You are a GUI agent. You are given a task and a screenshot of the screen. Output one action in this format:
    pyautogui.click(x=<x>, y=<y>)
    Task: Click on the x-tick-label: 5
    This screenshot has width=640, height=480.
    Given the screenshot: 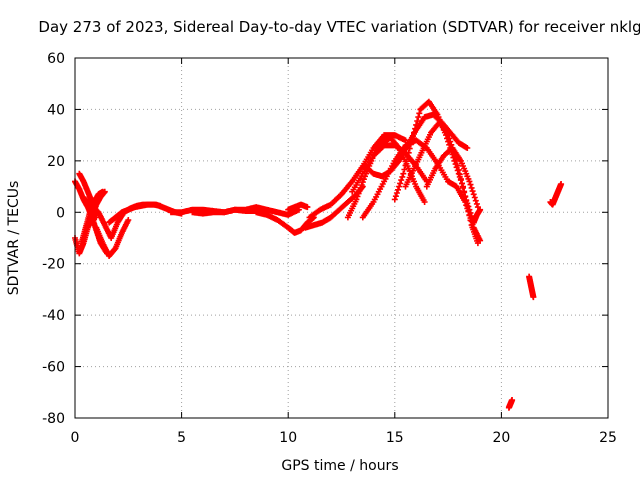 What is the action you would take?
    pyautogui.click(x=181, y=438)
    